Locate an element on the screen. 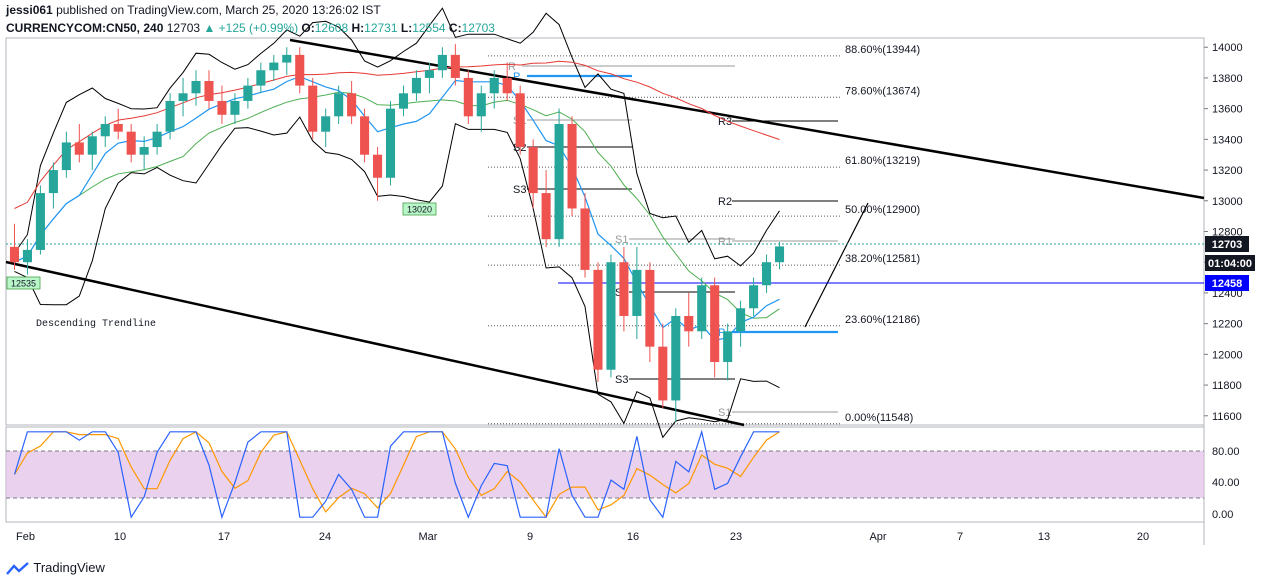 This screenshot has width=1274, height=586. price-tick-label-2: 13600 is located at coordinates (1227, 110).